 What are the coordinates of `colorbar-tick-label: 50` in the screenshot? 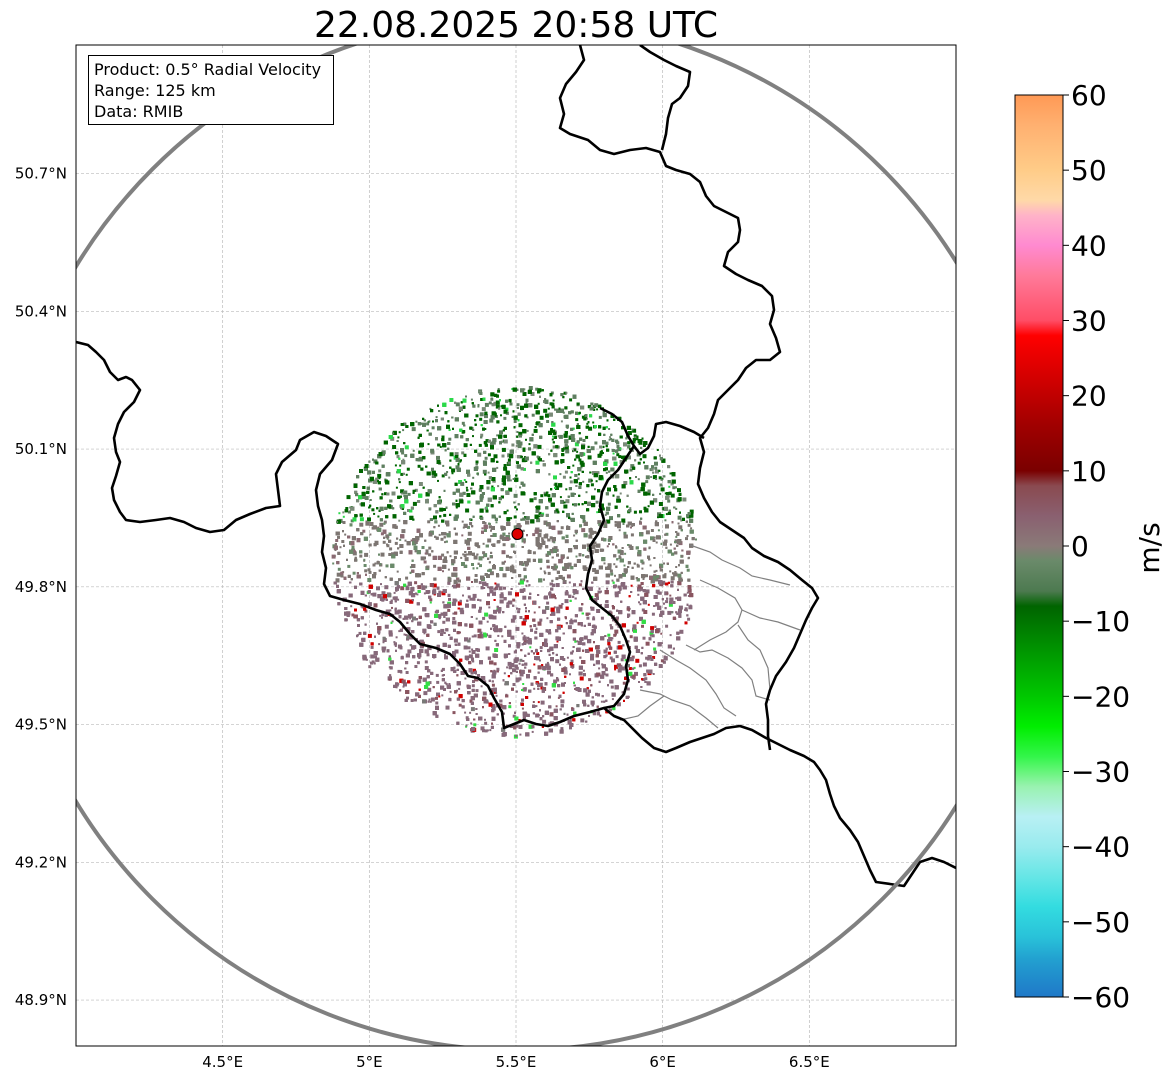 It's located at (1089, 170).